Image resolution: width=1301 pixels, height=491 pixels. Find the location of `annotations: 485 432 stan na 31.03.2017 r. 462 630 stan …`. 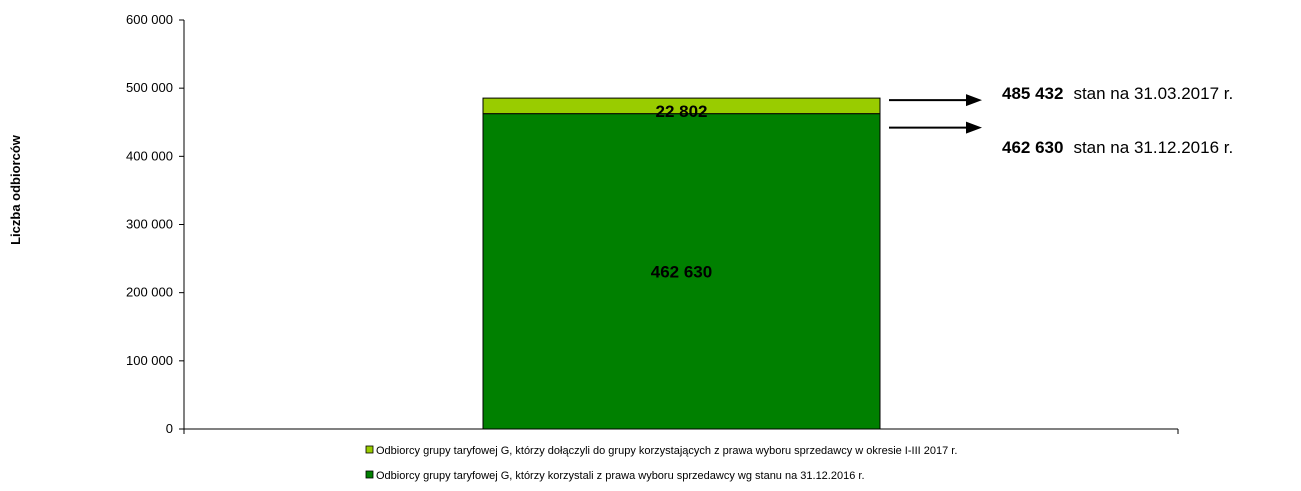

annotations: 485 432 stan na 31.03.2017 r. 462 630 stan … is located at coordinates (1061, 120).